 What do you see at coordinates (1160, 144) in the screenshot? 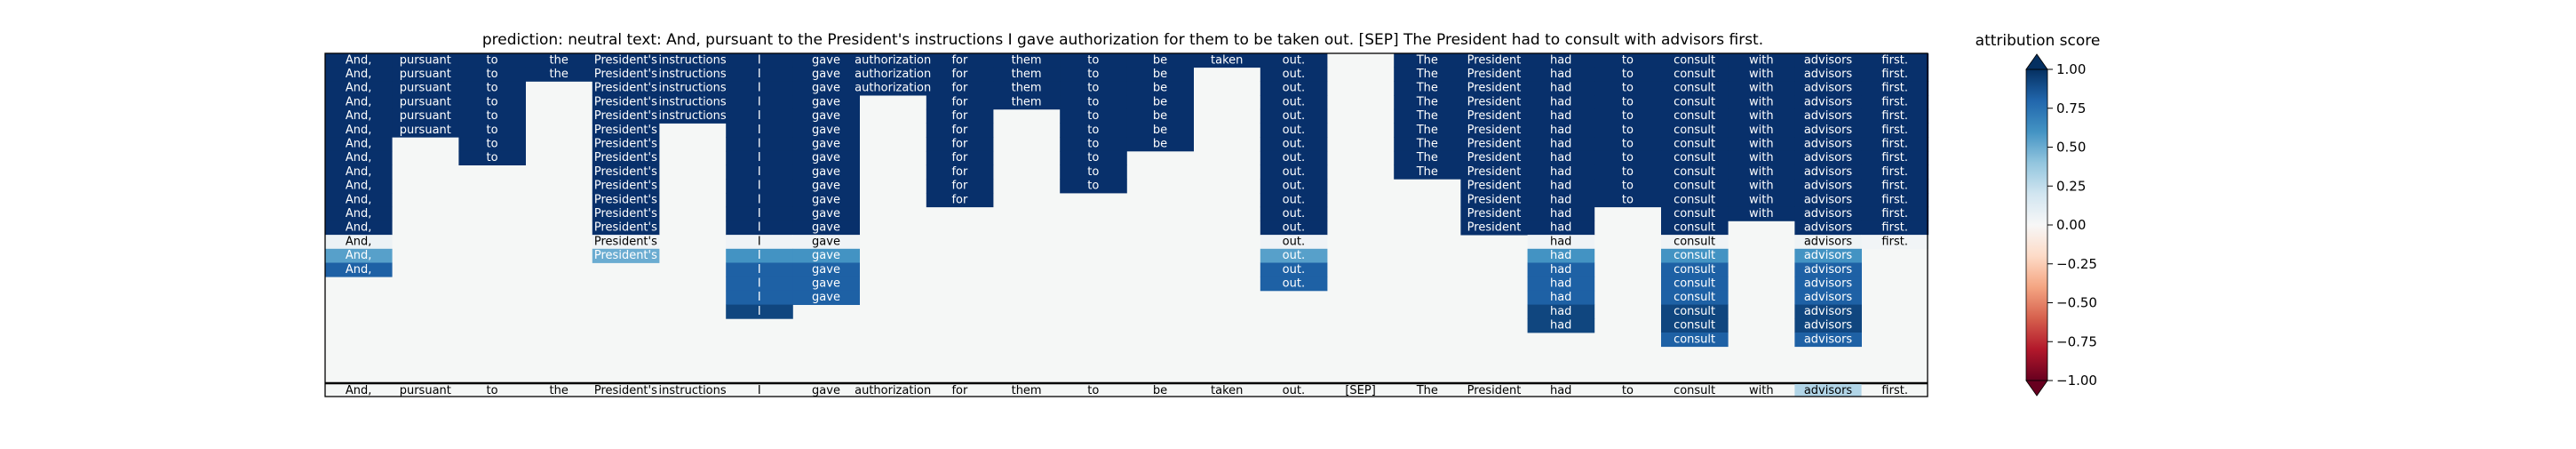
I see `heatmap-cell-label: be` at bounding box center [1160, 144].